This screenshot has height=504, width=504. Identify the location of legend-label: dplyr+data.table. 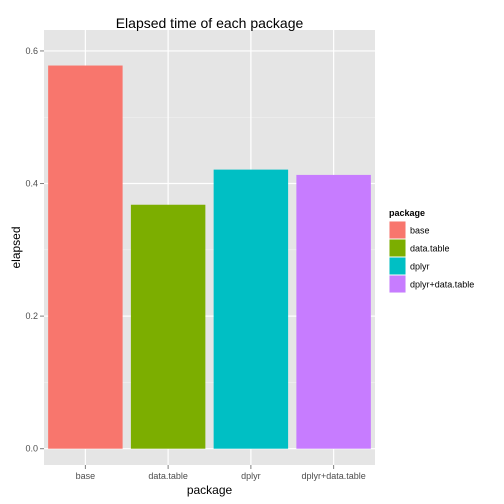
(442, 285).